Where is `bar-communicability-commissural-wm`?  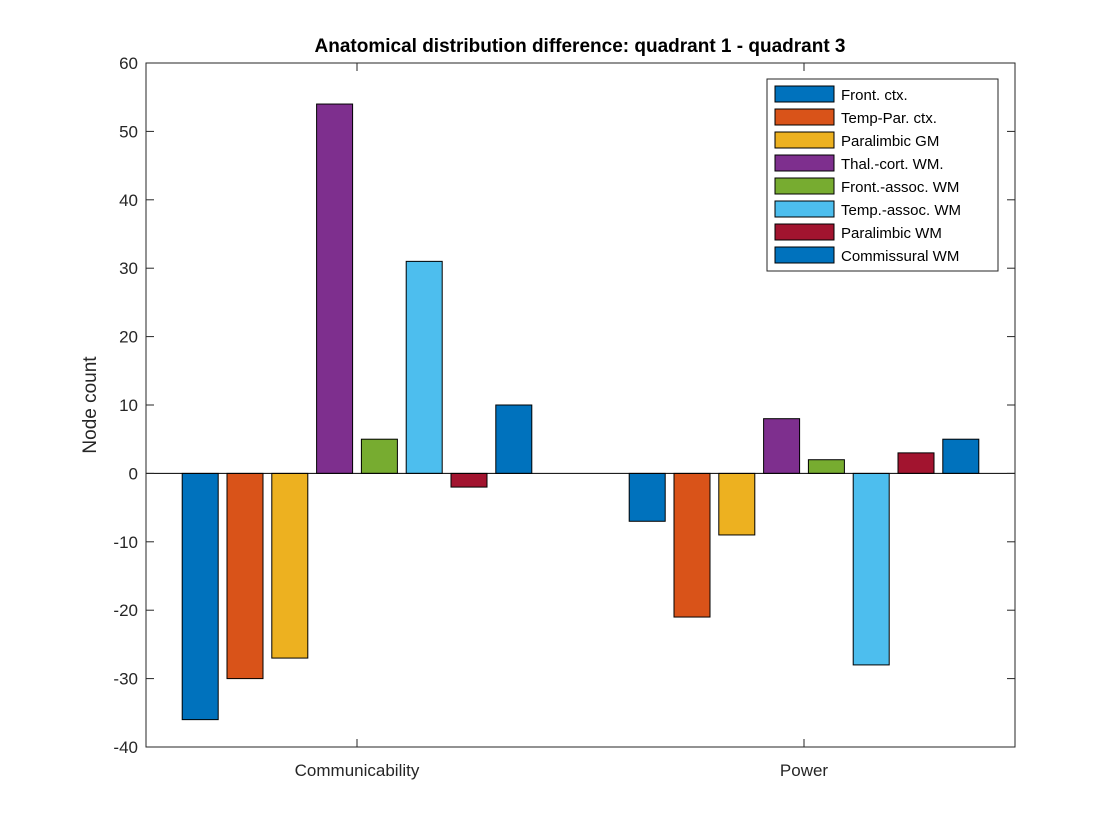 bar-communicability-commissural-wm is located at coordinates (514, 439).